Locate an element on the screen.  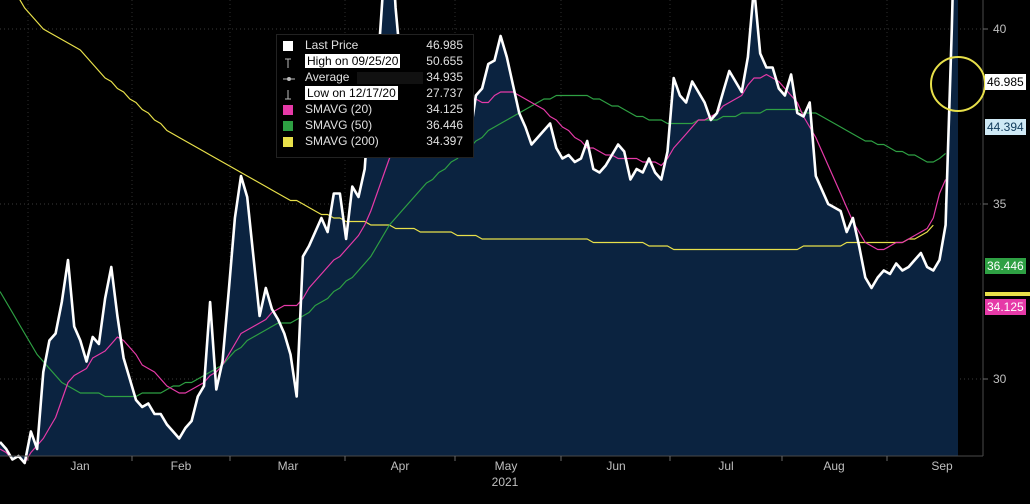
legend-row-smavg200: SMAVG (200) 34.397 is located at coordinates (375, 142).